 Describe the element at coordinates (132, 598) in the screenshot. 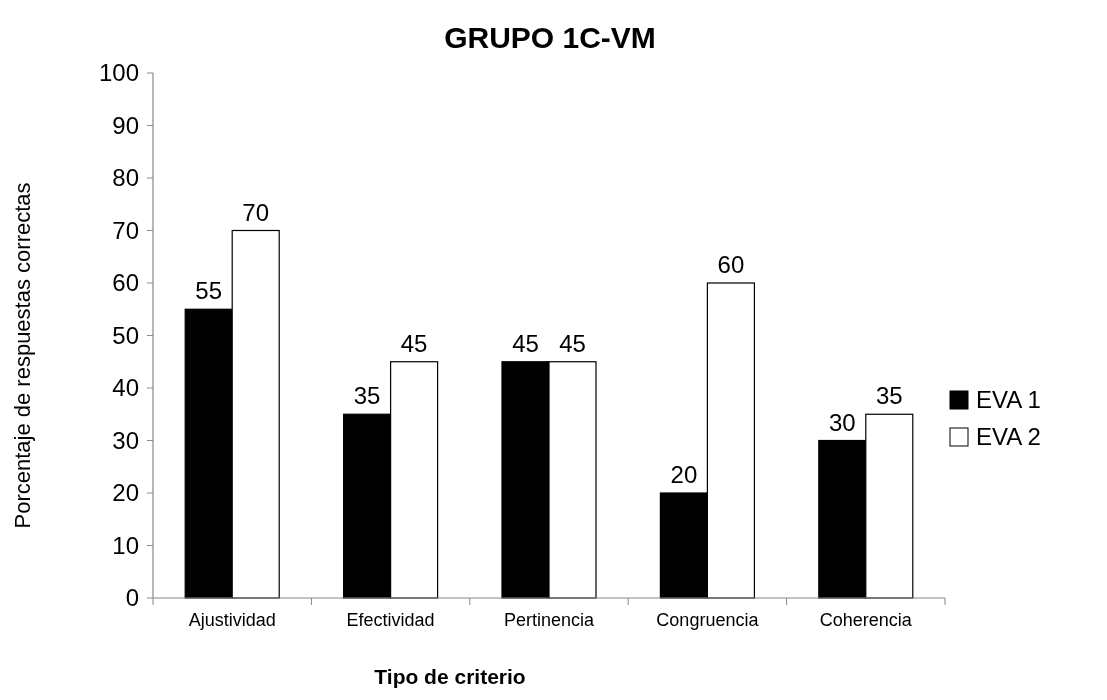

I see `y-tick-label: 0` at that location.